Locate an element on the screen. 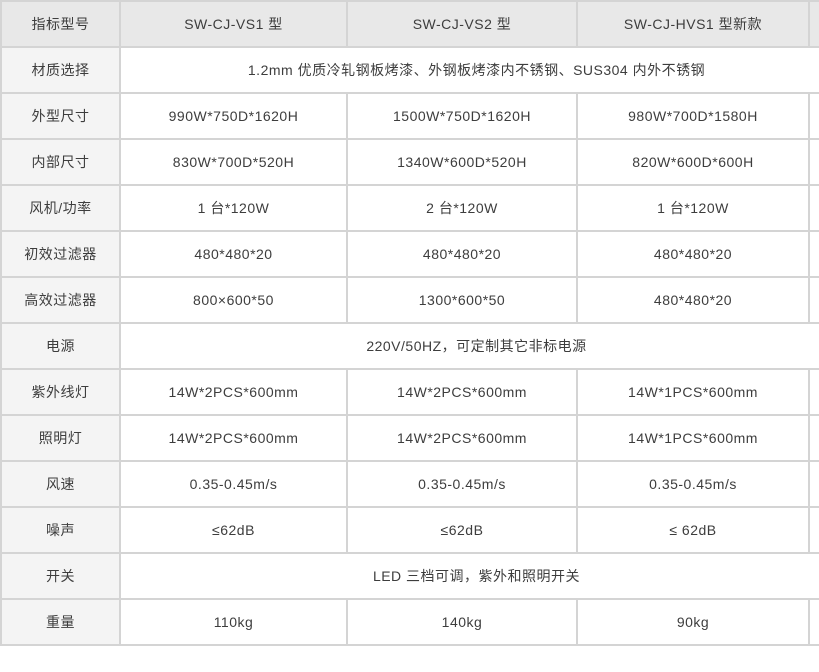 This screenshot has height=672, width=819. header-row: 指标型号 SW-CJ-VS1 型 SW-CJ-VS2 型 SW-CJ-HVS1 型新款 is located at coordinates (409, 24).